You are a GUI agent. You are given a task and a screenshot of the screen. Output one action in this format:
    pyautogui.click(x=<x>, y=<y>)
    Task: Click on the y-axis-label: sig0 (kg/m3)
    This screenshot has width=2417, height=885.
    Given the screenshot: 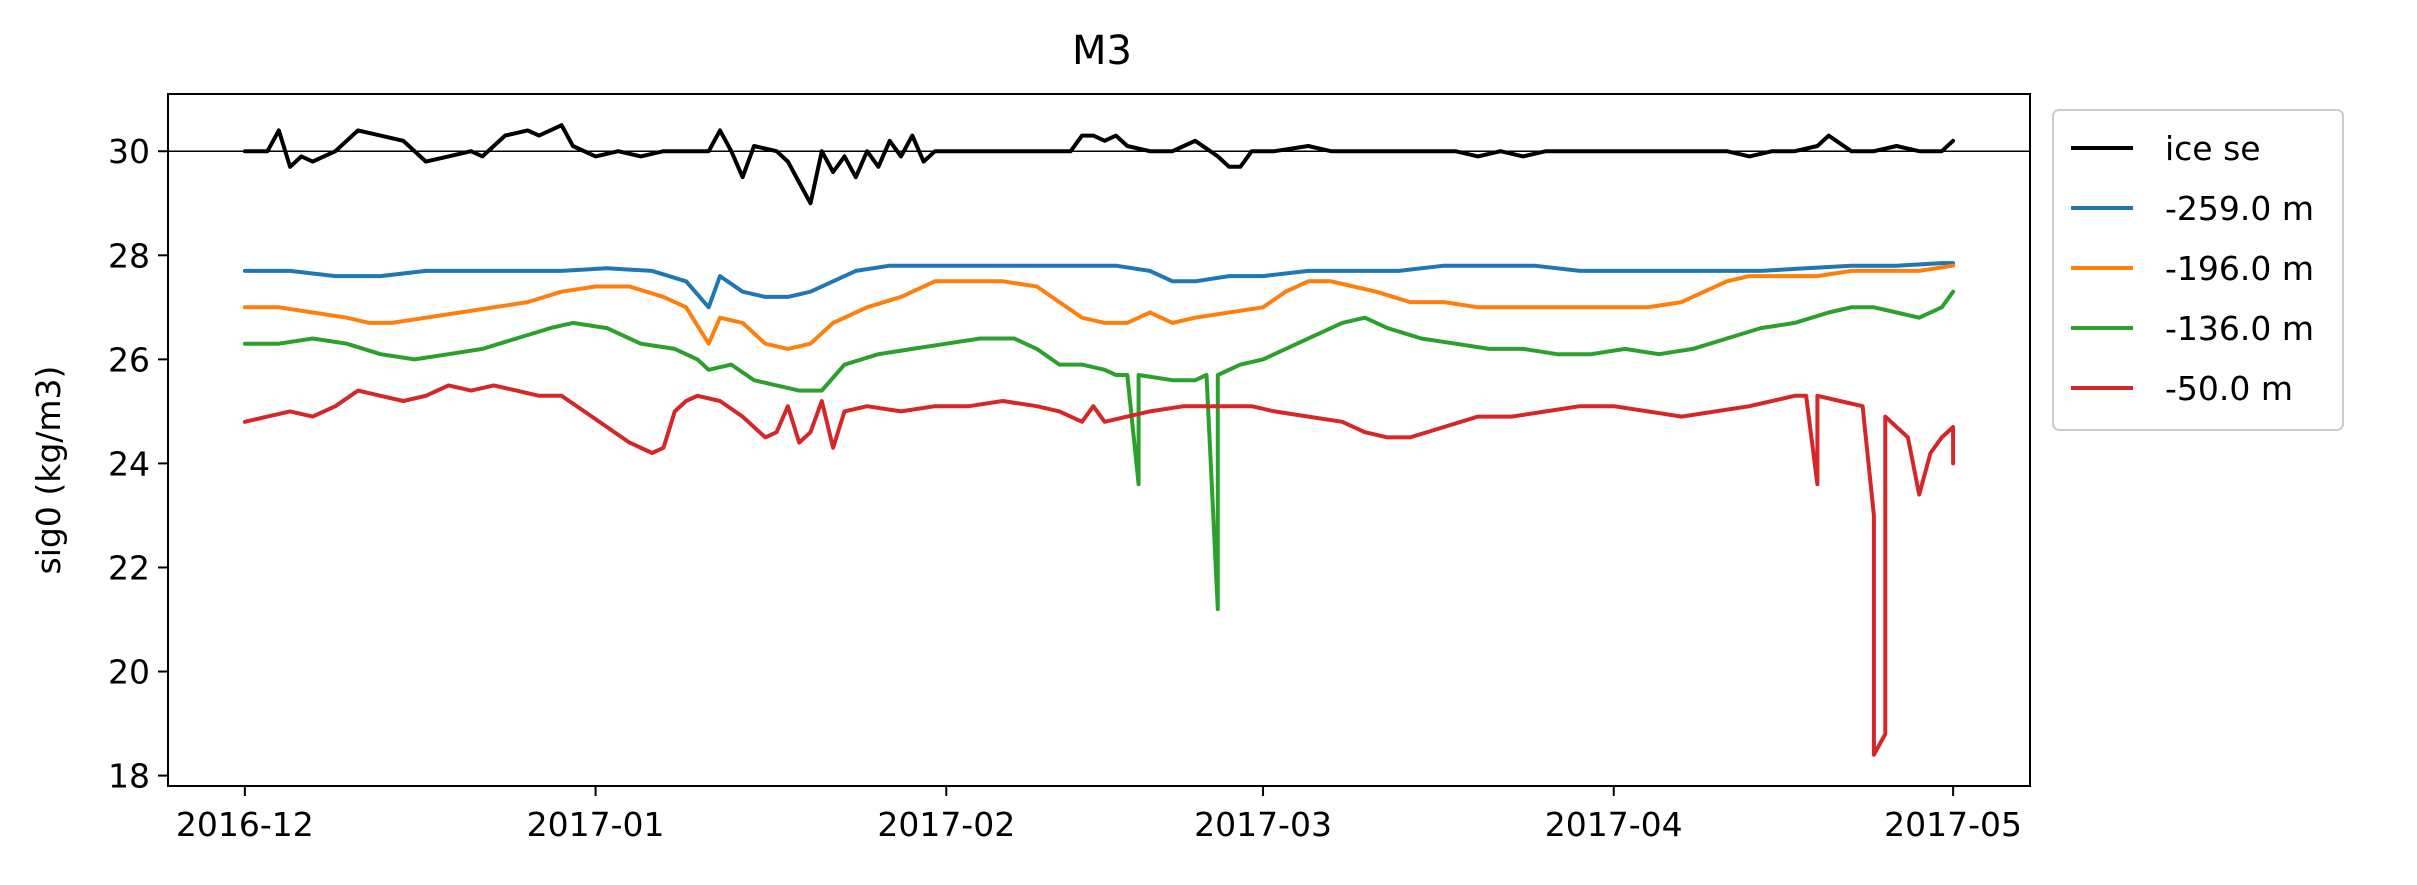 What is the action you would take?
    pyautogui.click(x=48, y=470)
    